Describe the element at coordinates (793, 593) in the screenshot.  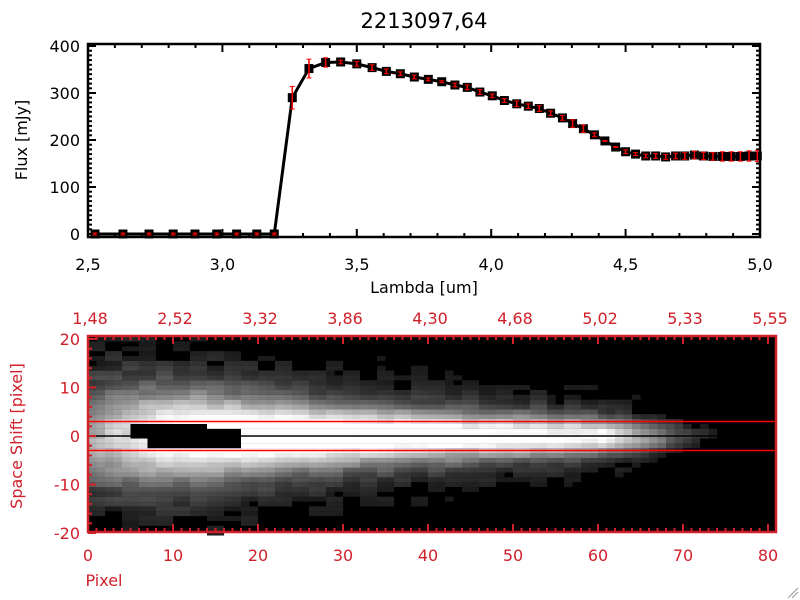
I see `resize-grip-icon` at that location.